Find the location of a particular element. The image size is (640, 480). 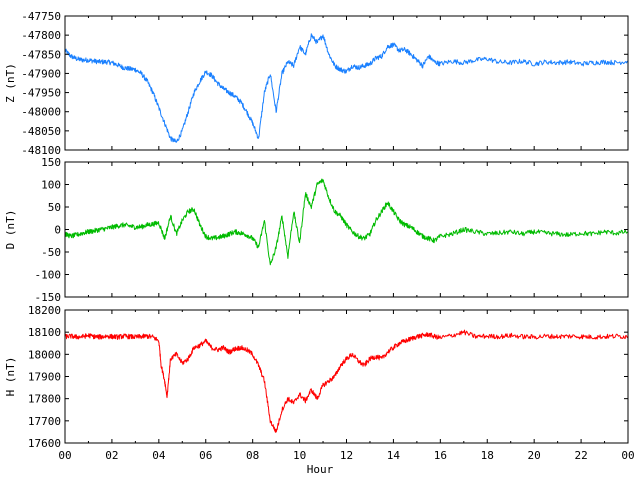

d-y-tick-label: -150 is located at coordinates (48, 297).